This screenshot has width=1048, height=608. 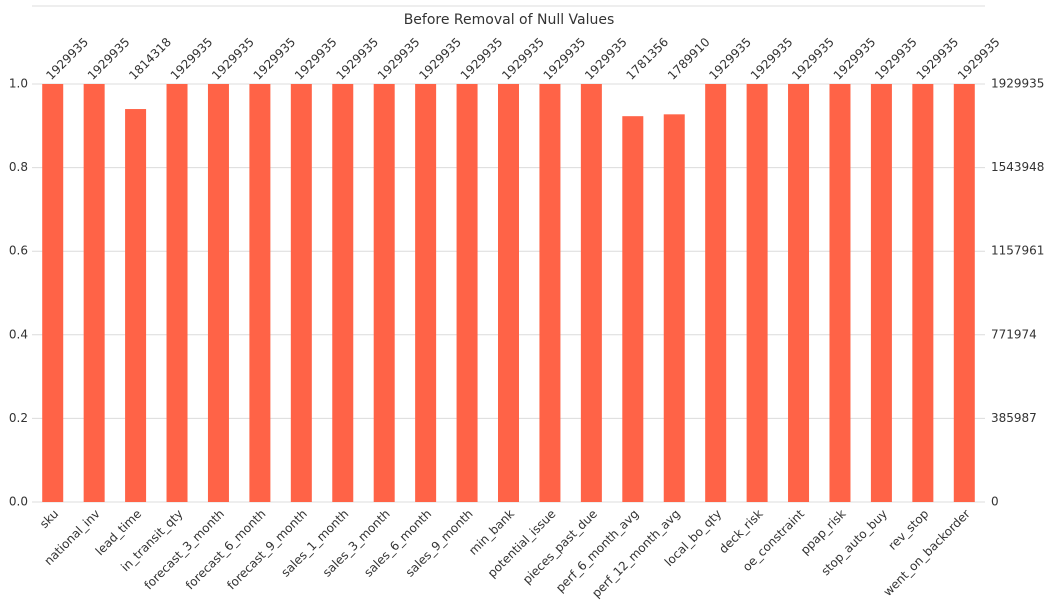 I want to click on y-tick-label: 1.0, so click(x=18, y=84).